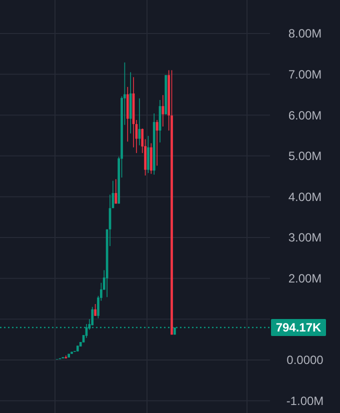 The height and width of the screenshot is (413, 340). What do you see at coordinates (305, 156) in the screenshot?
I see `y-tick-label: 5.00M` at bounding box center [305, 156].